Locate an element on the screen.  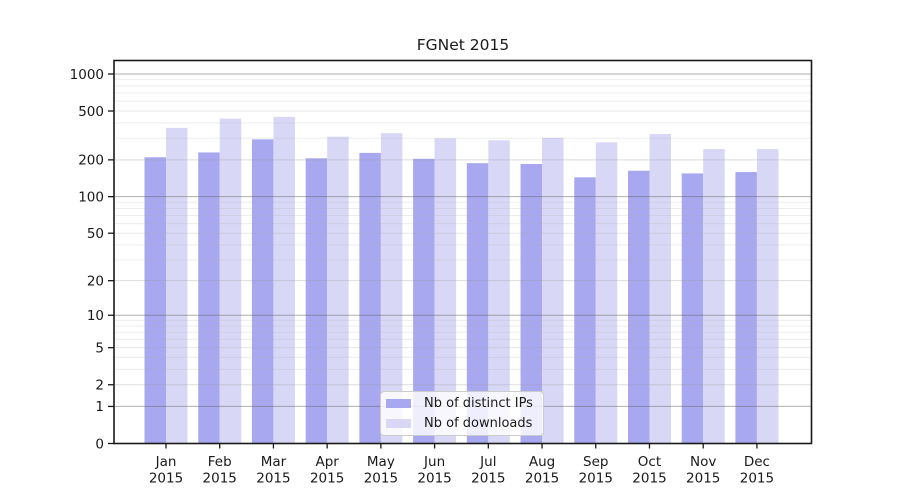
legend-label-distinct-ips: Nb of distinct IPs is located at coordinates (478, 403).